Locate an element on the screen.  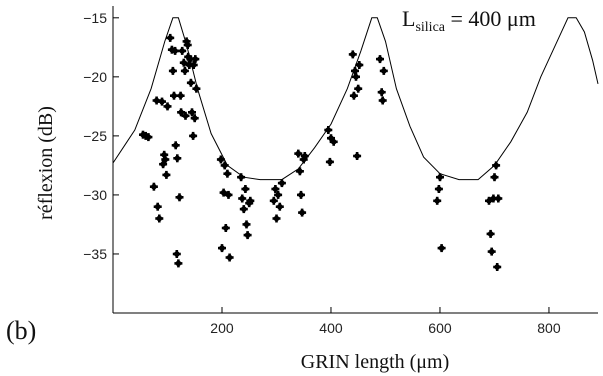
y-tick-label: −35 is located at coordinates (95, 254).